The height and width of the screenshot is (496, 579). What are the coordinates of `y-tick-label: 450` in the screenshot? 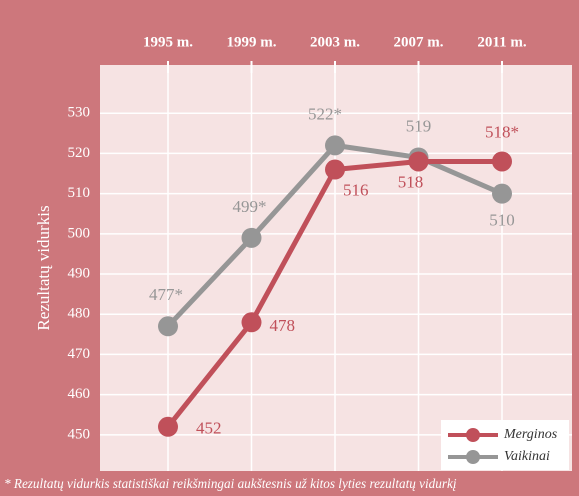 It's located at (79, 434).